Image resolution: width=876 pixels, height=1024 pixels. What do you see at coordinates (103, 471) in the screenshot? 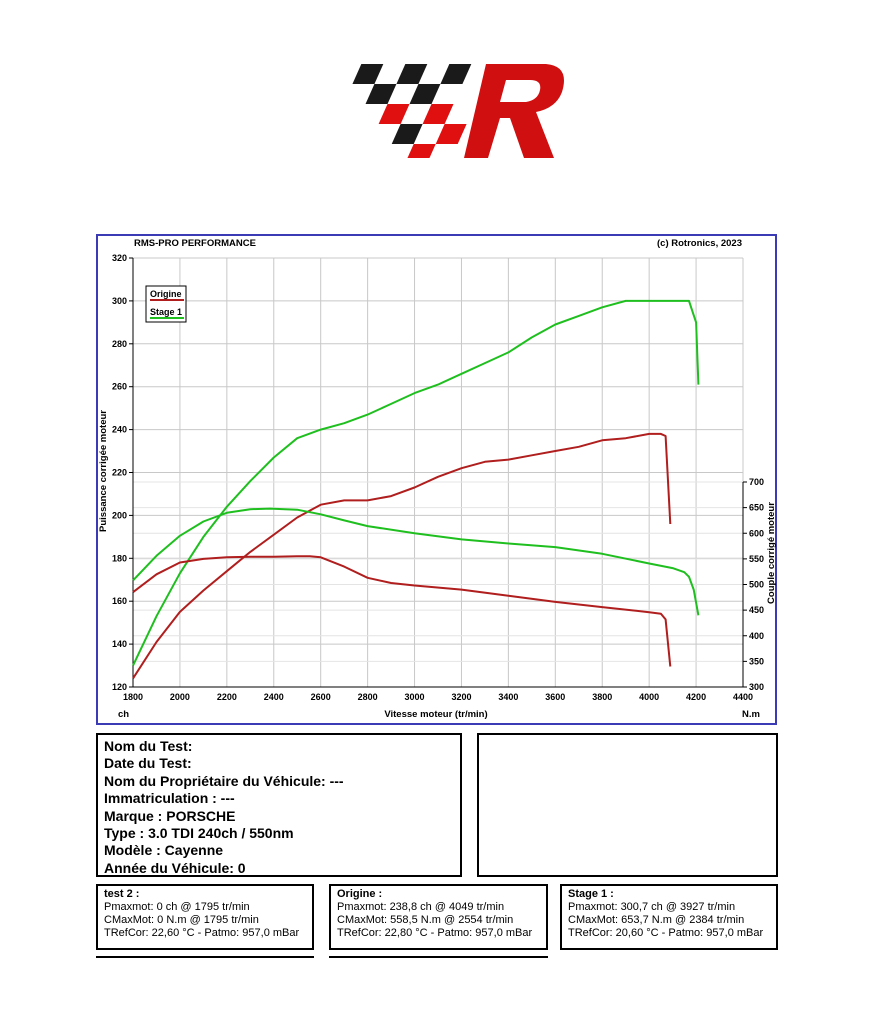
I see `y-axis-label: Puissance corrigée moteur` at bounding box center [103, 471].